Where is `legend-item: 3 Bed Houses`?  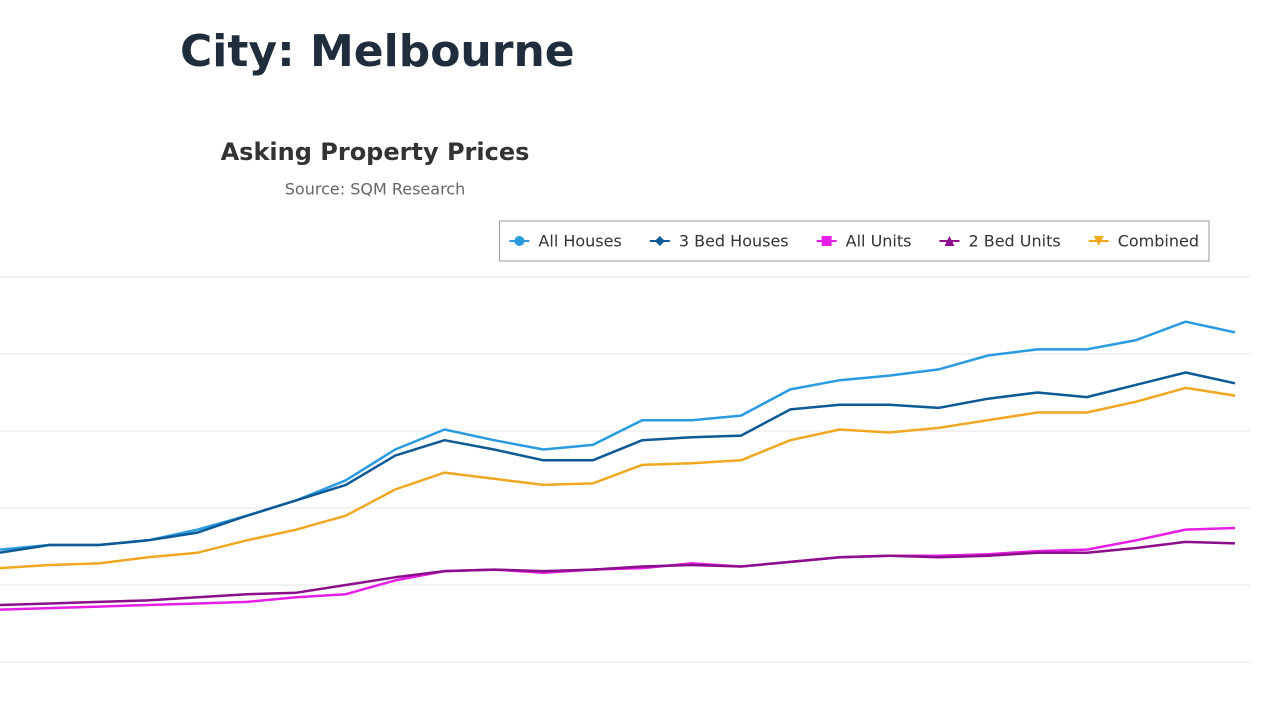 legend-item: 3 Bed Houses is located at coordinates (719, 241).